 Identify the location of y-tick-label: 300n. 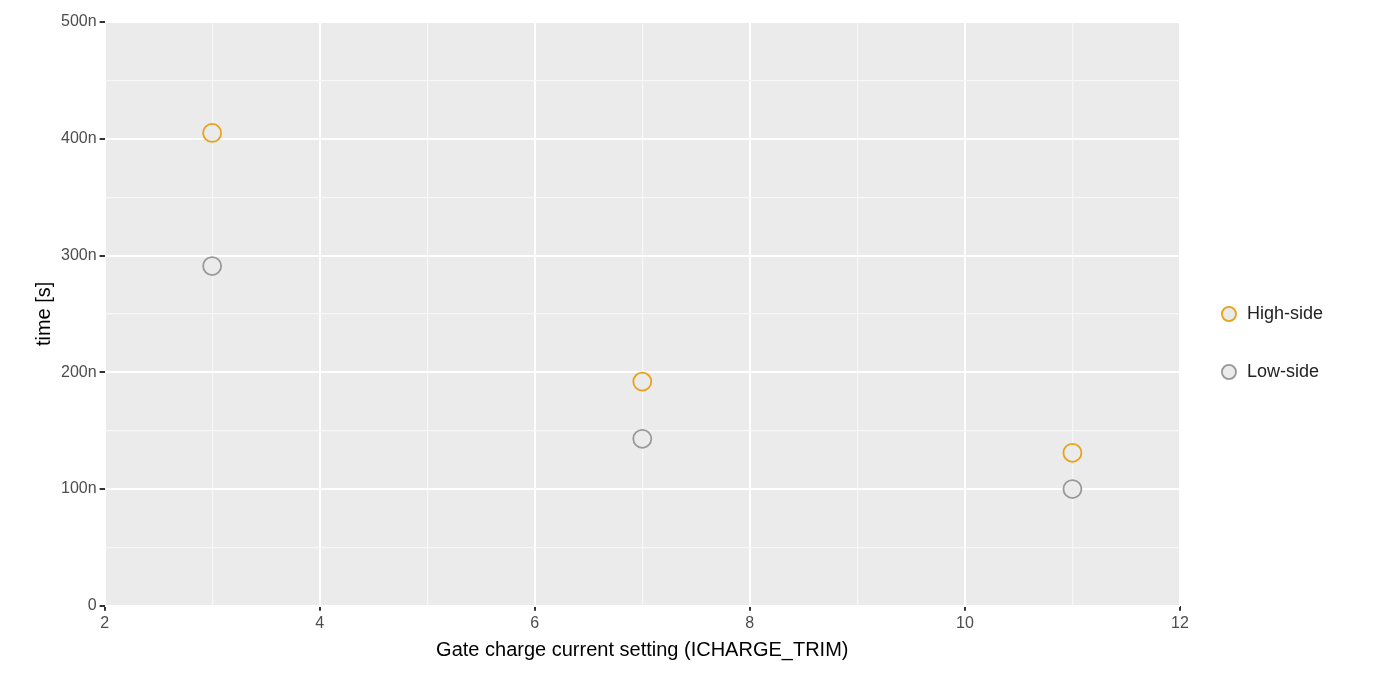
(79, 254).